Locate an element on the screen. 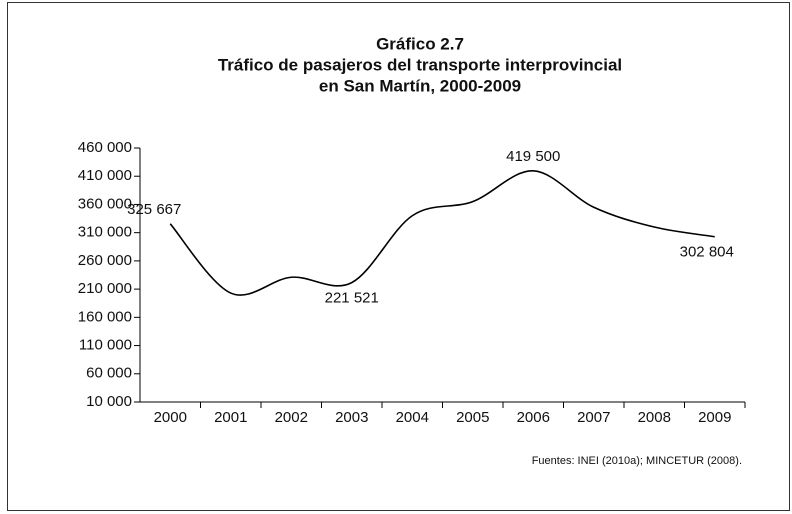  y-tick-label: 360 000 is located at coordinates (105, 203).